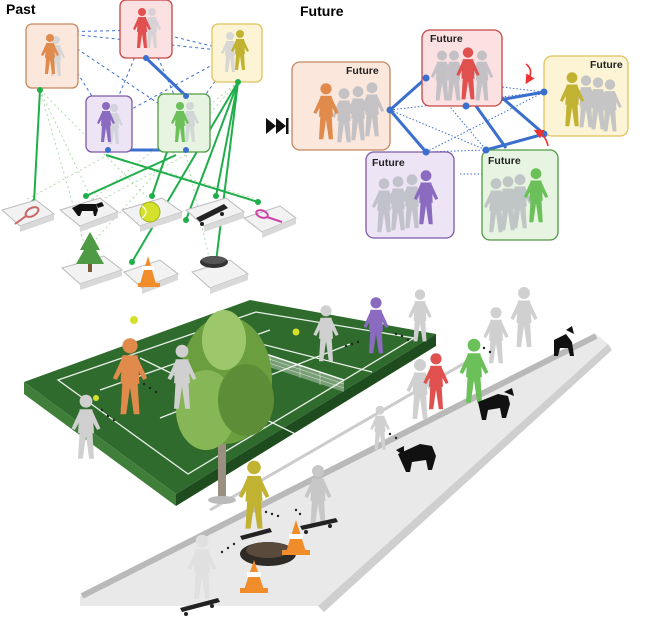 Image resolution: width=649 pixels, height=617 pixels. What do you see at coordinates (220, 275) in the screenshot?
I see `object-manhole-cover` at bounding box center [220, 275].